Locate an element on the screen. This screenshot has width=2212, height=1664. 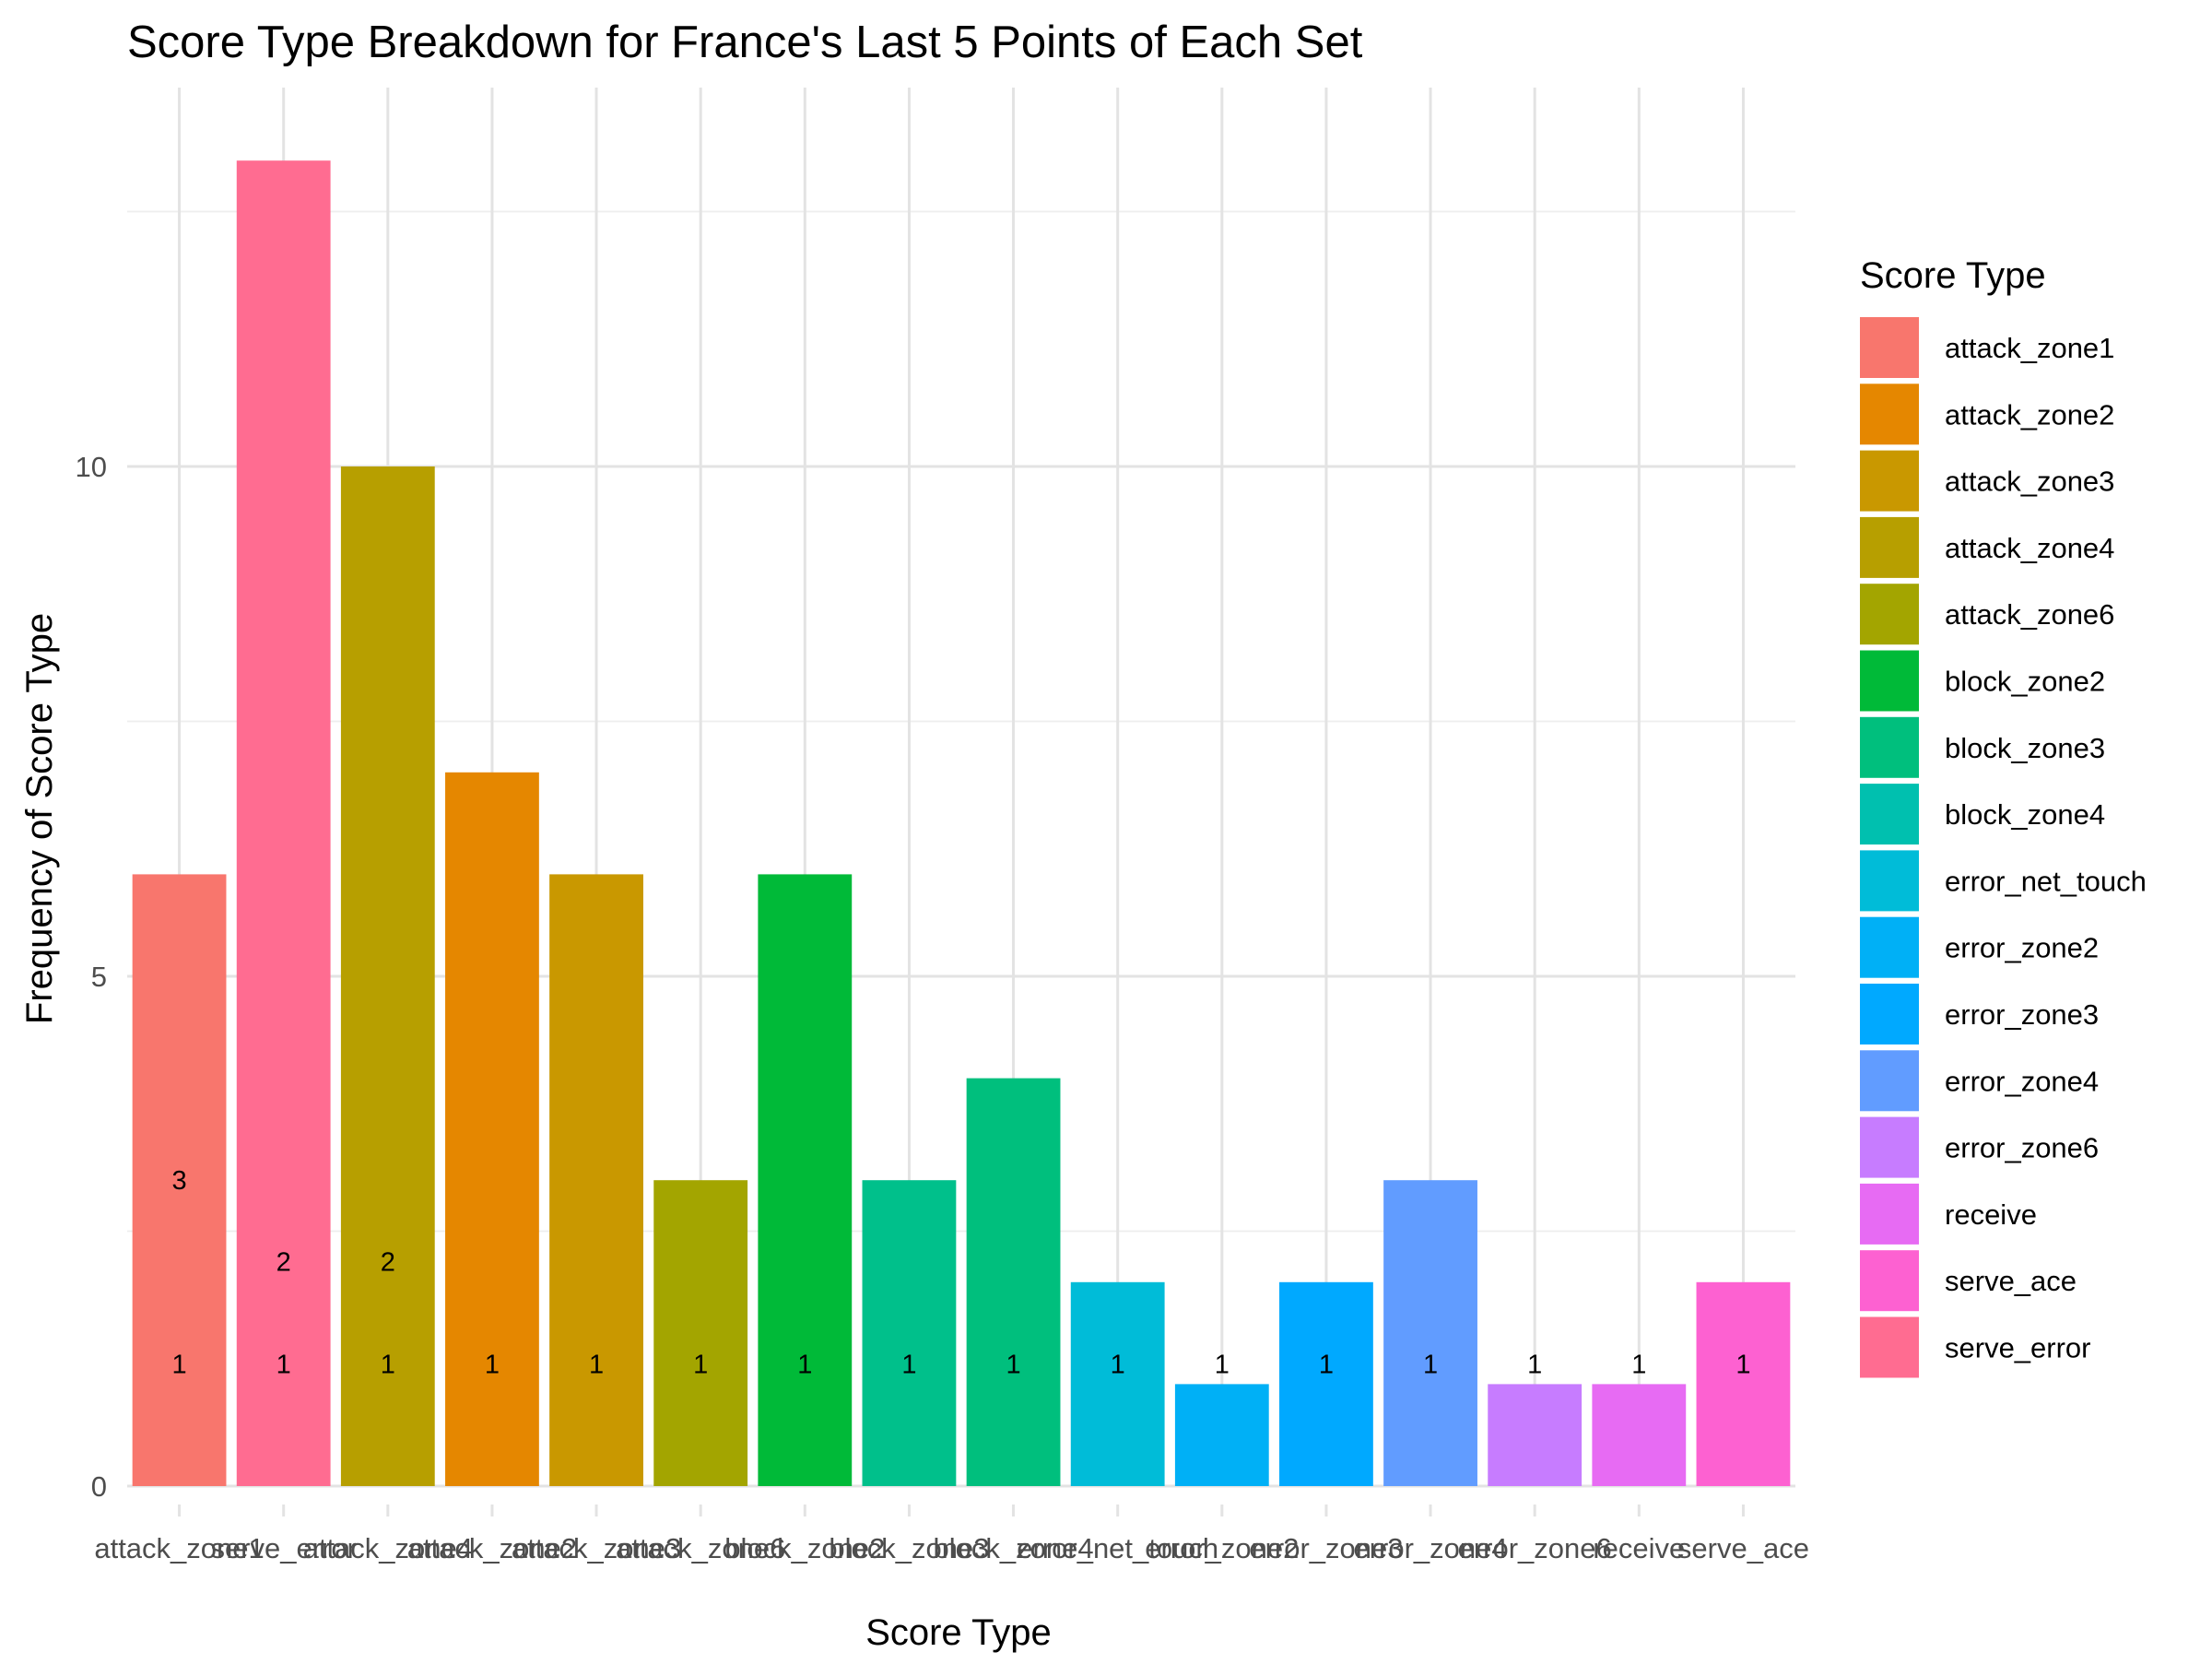
x-tick-label: error_net_touch is located at coordinates (1117, 1548).